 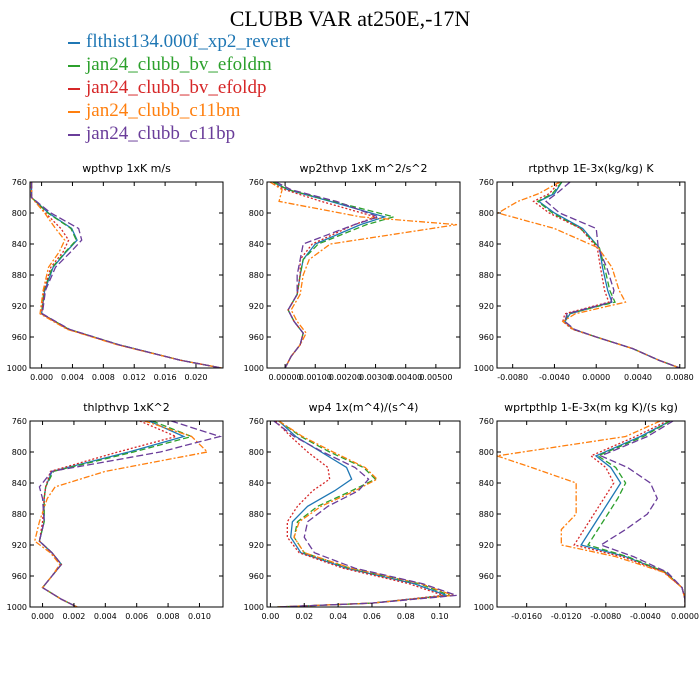 I want to click on x-tick-label: 0.0040, so click(x=638, y=377).